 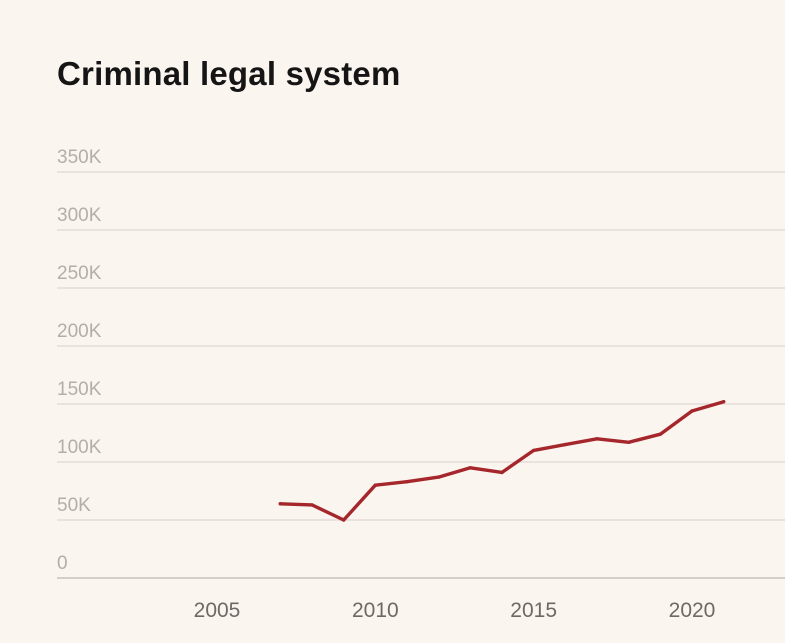 I want to click on y-tick-label: 100K, so click(x=79, y=447).